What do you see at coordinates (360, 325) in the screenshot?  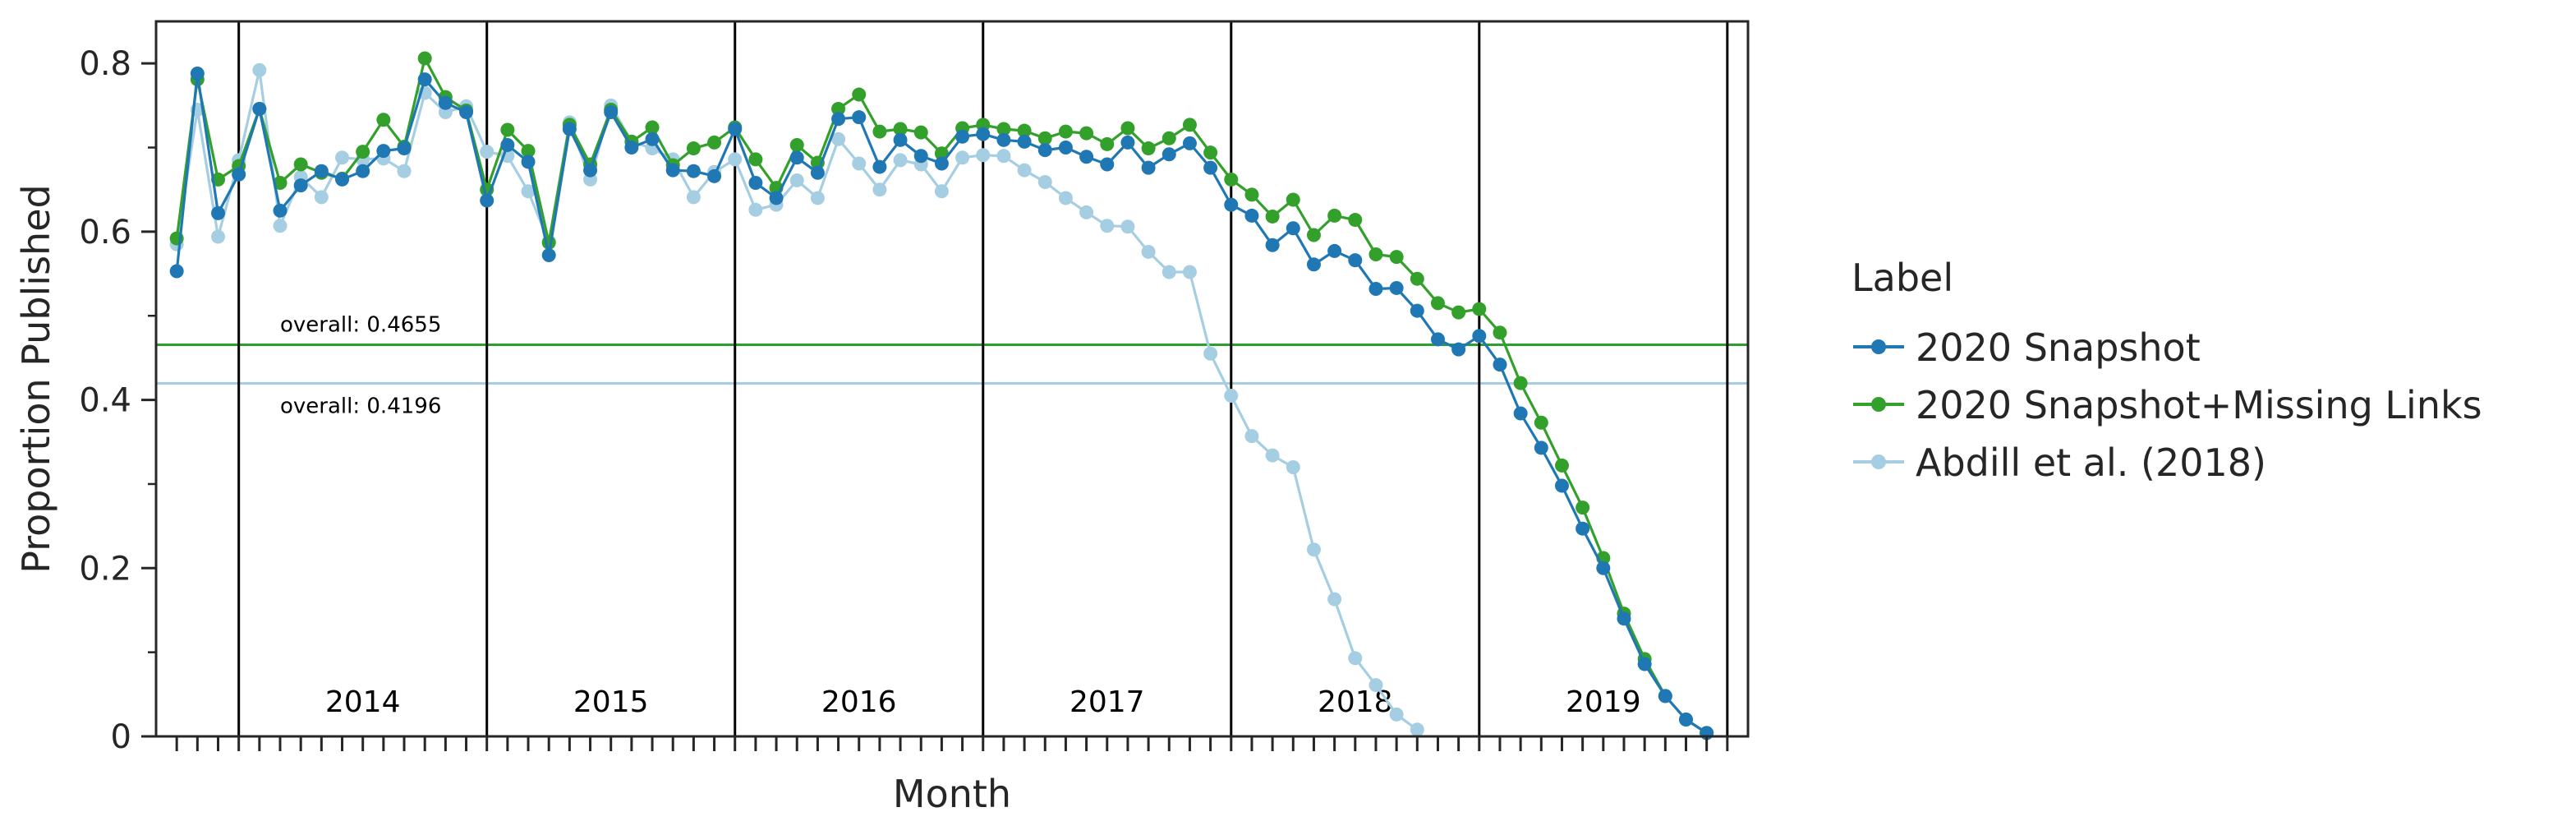 I see `overall-label-1: overall: 0.4655` at bounding box center [360, 325].